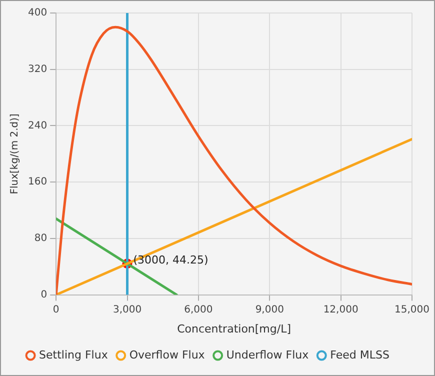 The height and width of the screenshot is (376, 435). I want to click on x-tick-label: 3,000, so click(127, 310).